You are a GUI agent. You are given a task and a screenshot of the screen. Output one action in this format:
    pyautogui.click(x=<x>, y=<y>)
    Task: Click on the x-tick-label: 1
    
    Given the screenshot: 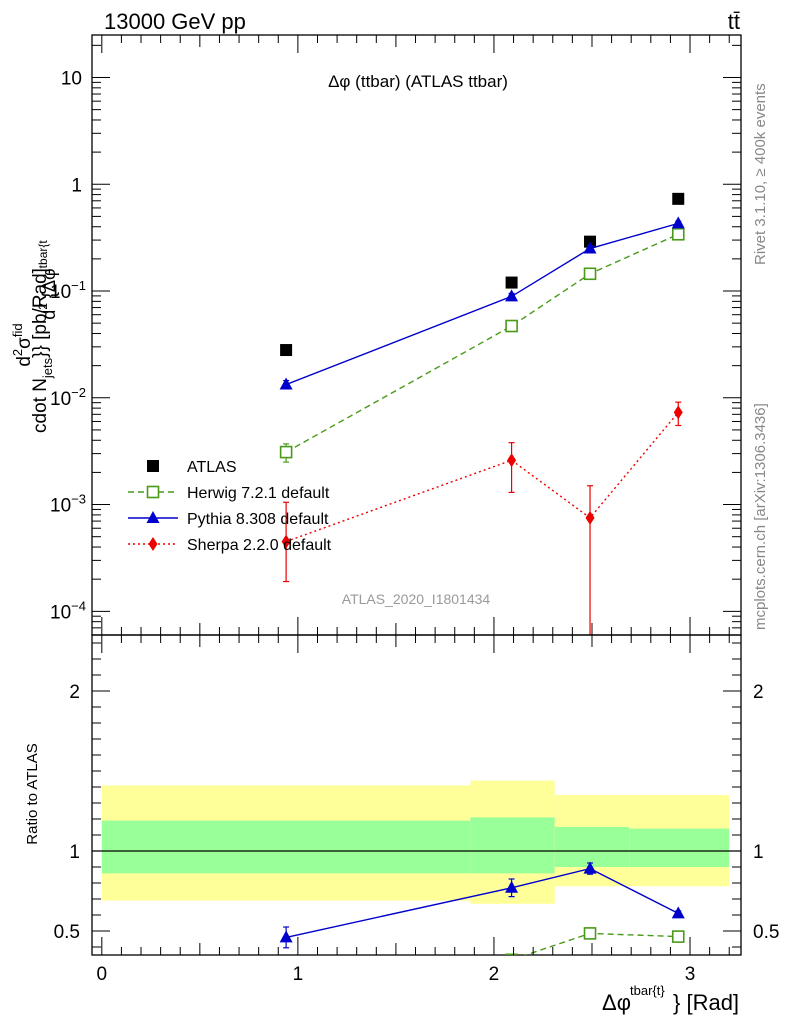 What is the action you would take?
    pyautogui.click(x=298, y=974)
    